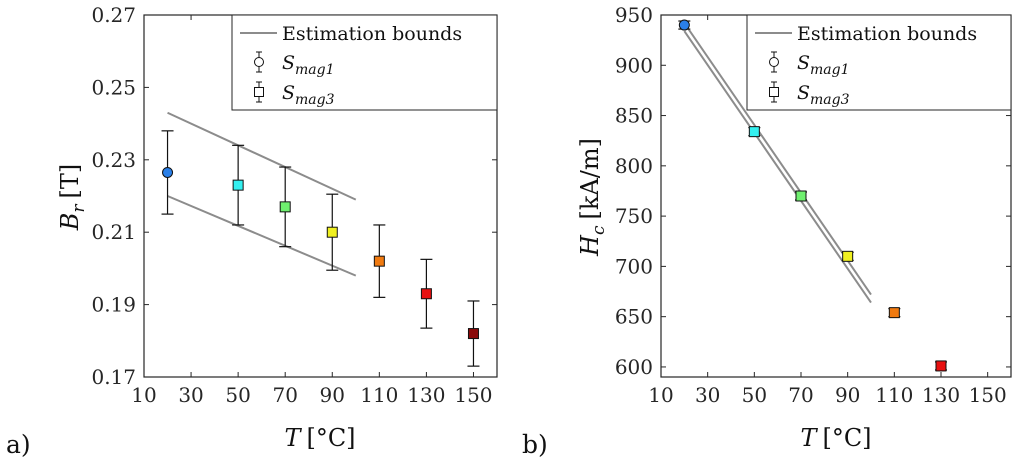  What do you see at coordinates (113, 160) in the screenshot?
I see `y-tick-label: 0.23` at bounding box center [113, 160].